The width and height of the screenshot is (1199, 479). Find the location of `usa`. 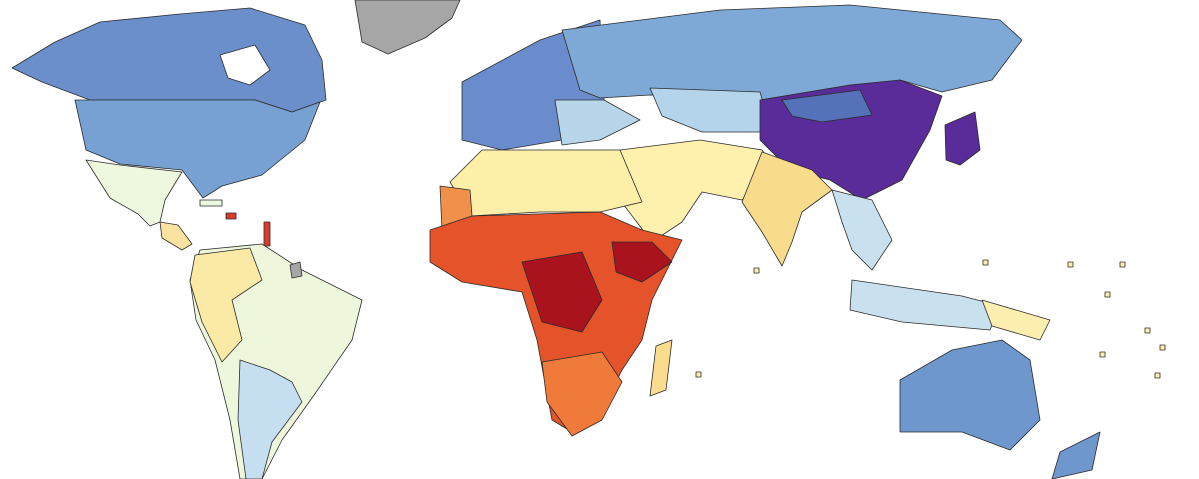

usa is located at coordinates (197, 149).